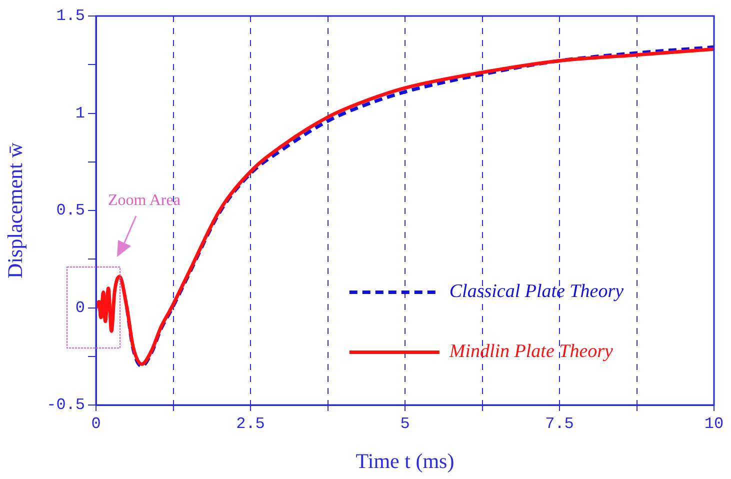 Image resolution: width=731 pixels, height=479 pixels. I want to click on x-tick-label: 0, so click(96, 423).